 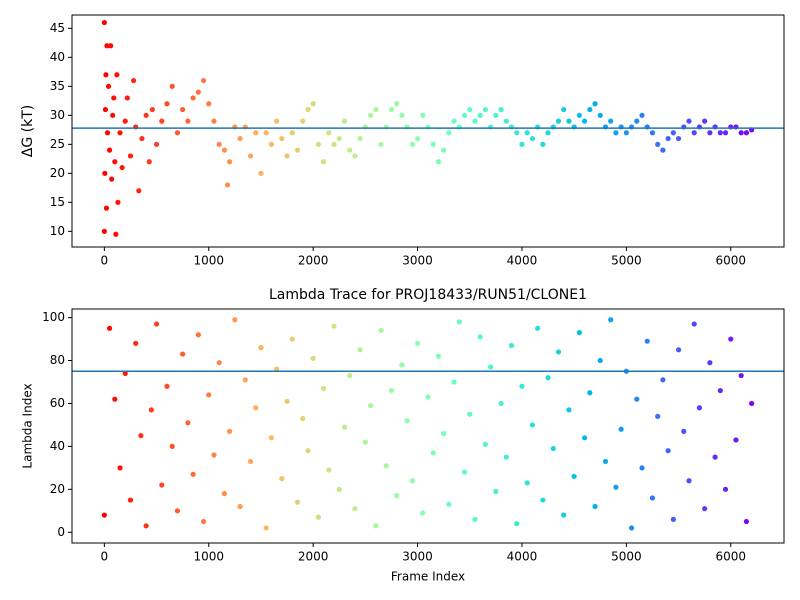 I want to click on y-tick-label: 100, so click(x=53, y=317).